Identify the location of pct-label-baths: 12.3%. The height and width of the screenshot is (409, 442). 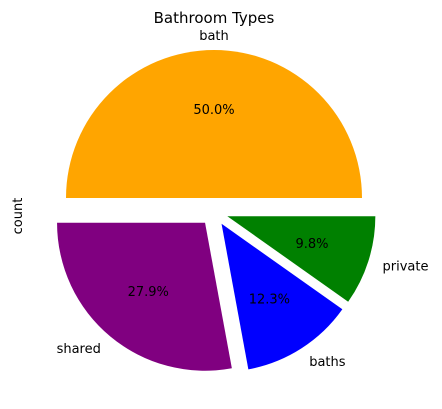
(269, 300).